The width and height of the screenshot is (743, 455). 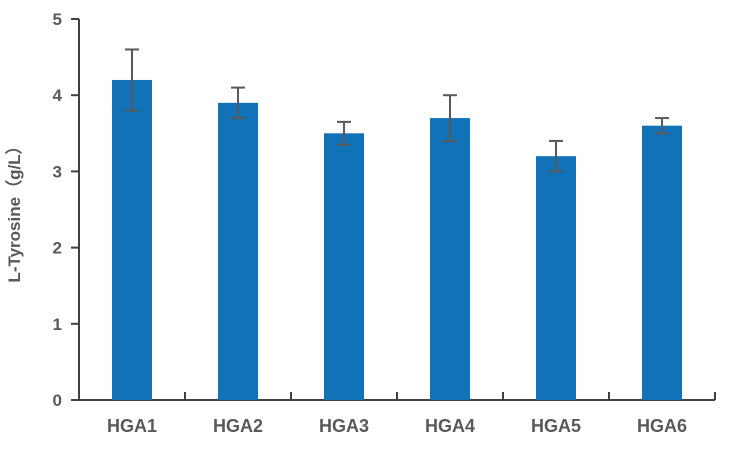 What do you see at coordinates (57, 248) in the screenshot?
I see `y-tick-label: 2` at bounding box center [57, 248].